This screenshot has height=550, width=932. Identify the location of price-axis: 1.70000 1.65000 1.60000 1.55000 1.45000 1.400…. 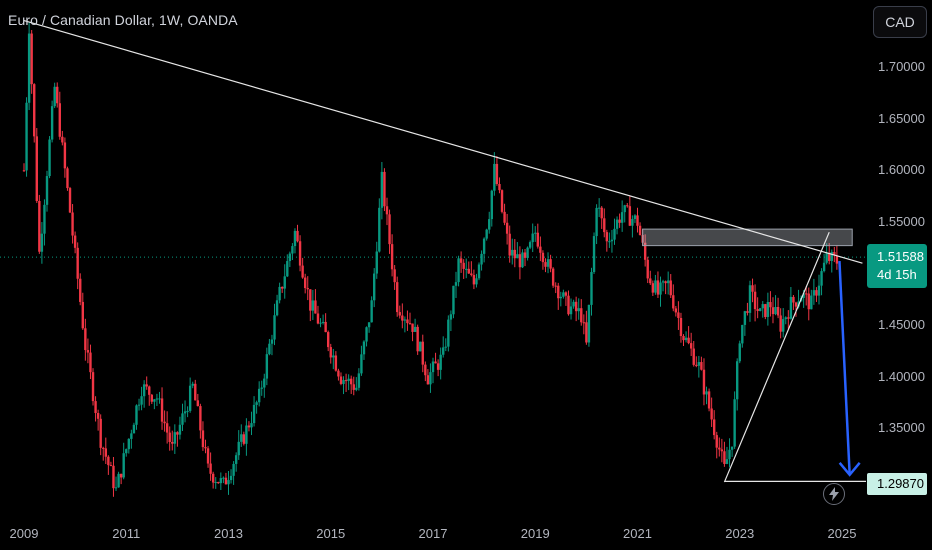
(899, 275).